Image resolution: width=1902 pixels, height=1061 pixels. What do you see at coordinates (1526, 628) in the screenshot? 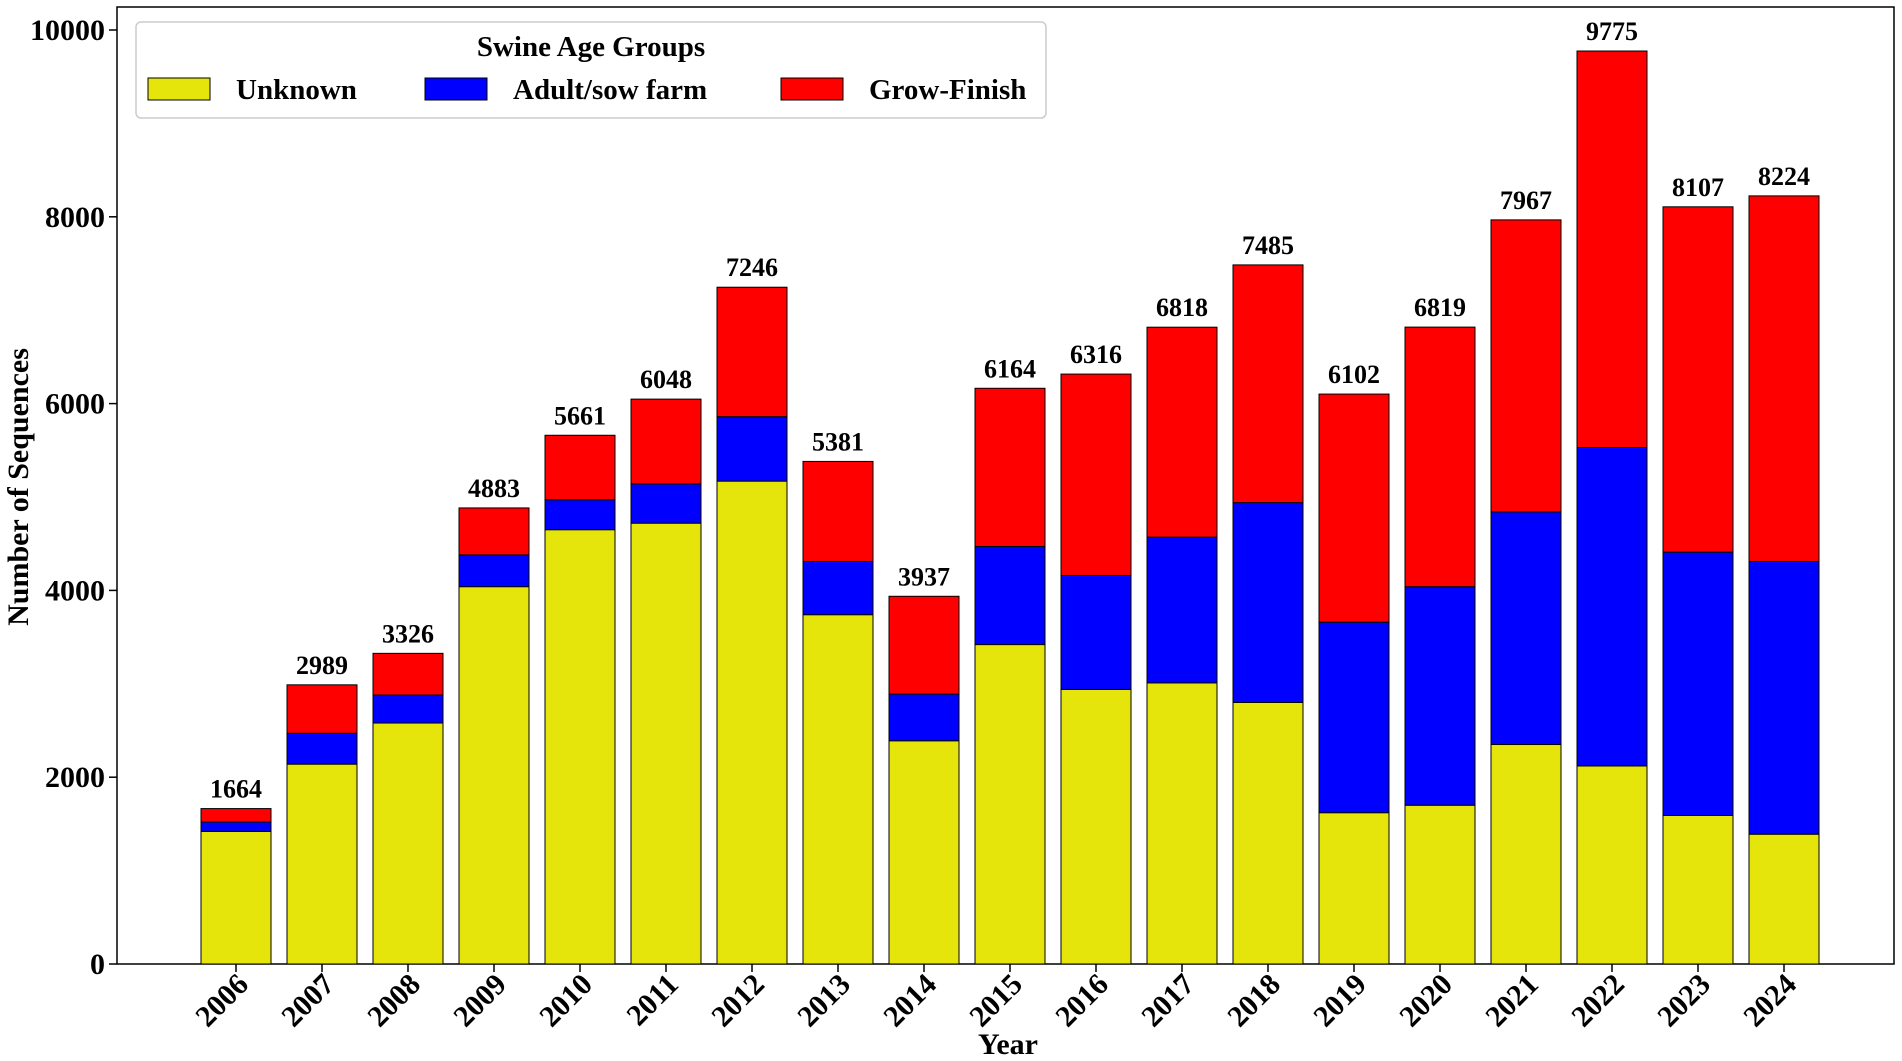
I see `bar-segment-adult-sow-farm-2021` at bounding box center [1526, 628].